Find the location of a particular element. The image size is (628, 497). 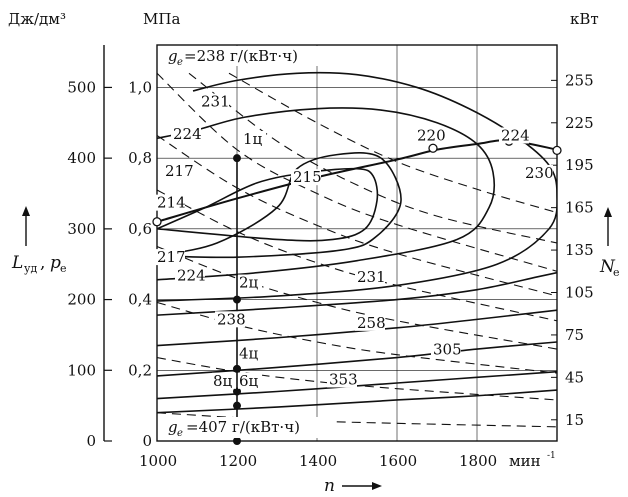

cylinder-label: 4ц is located at coordinates (249, 353).